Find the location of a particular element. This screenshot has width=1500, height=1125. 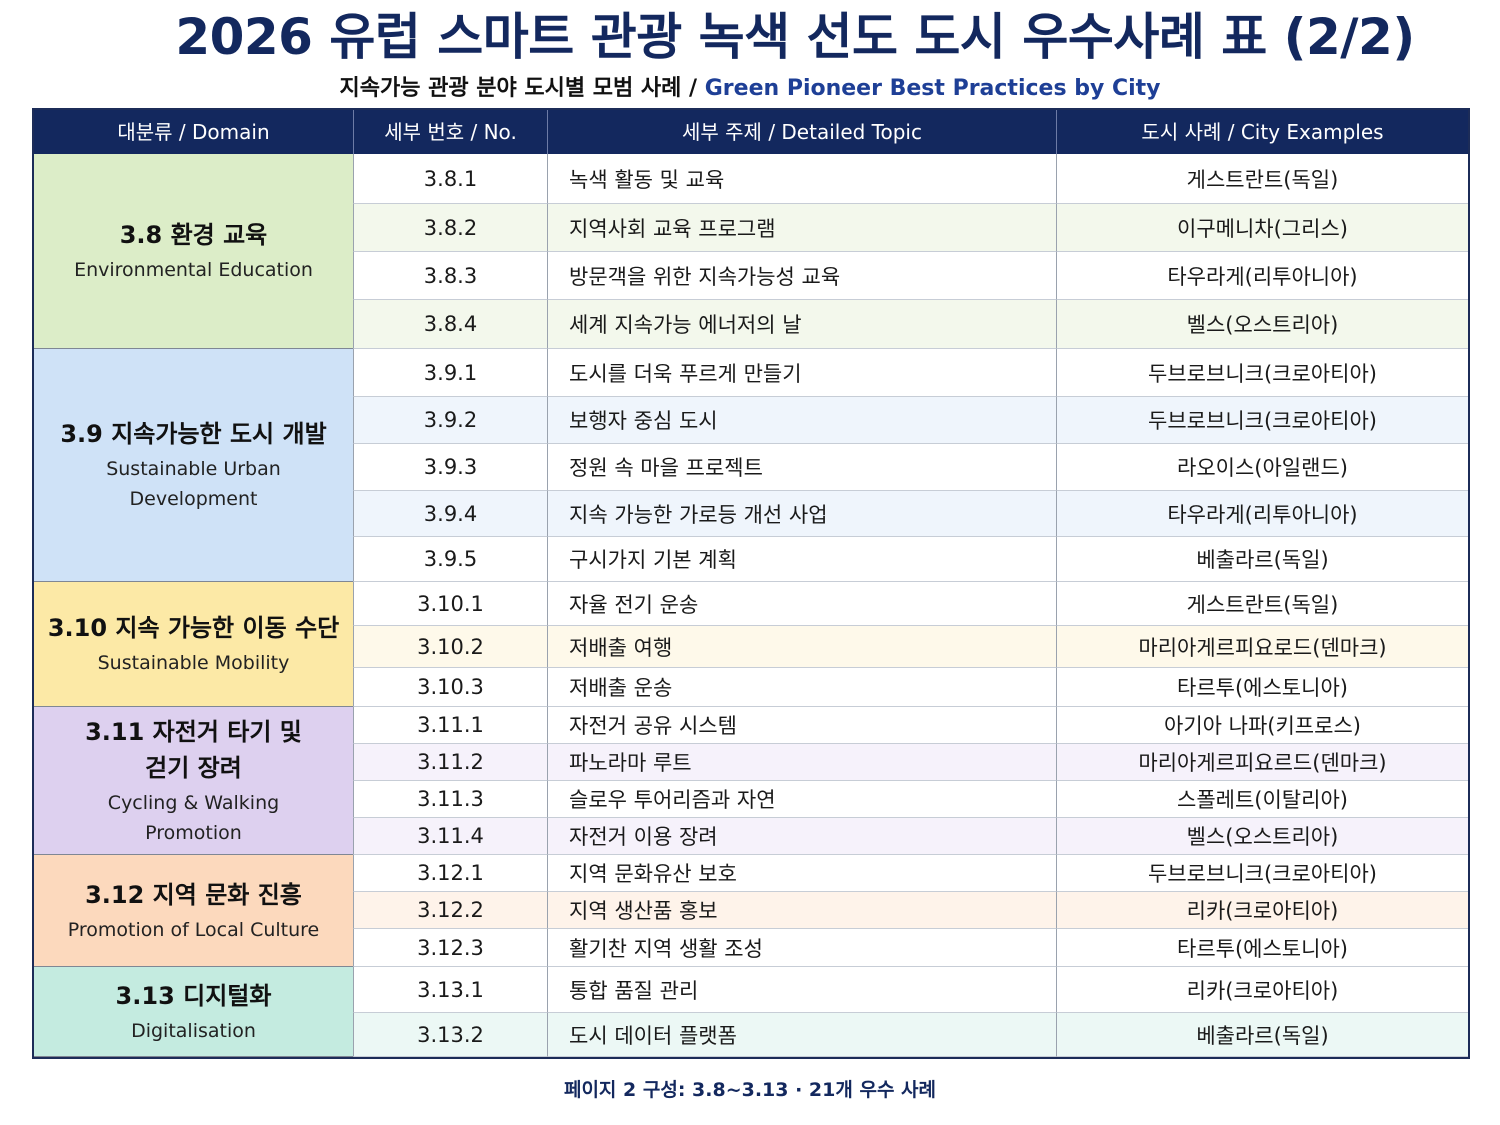

domain-name-english: Digitalisation is located at coordinates (193, 1030).